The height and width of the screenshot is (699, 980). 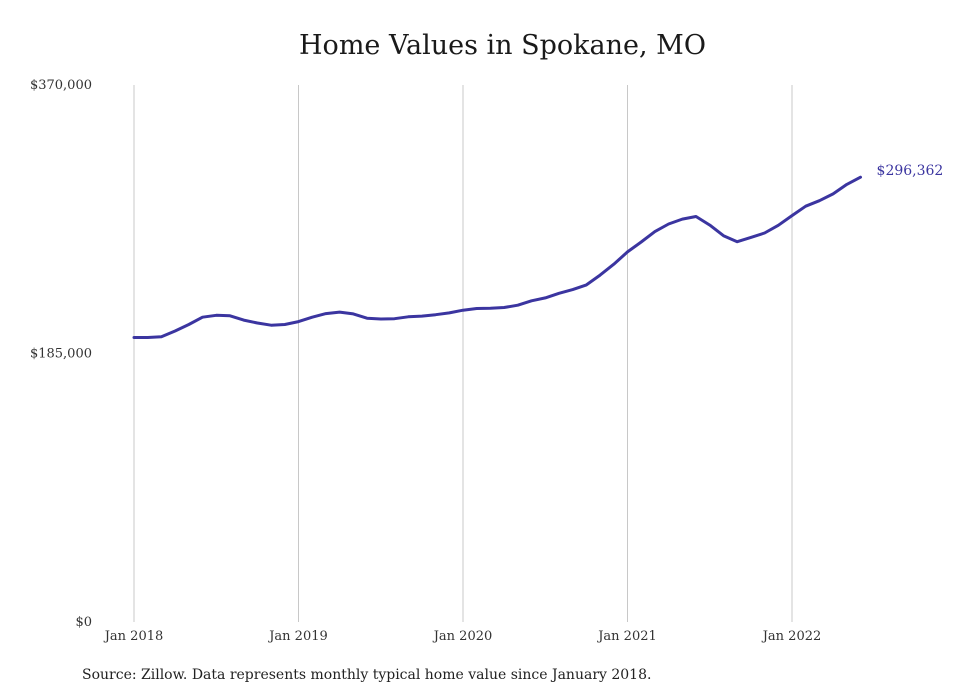 What do you see at coordinates (297, 636) in the screenshot?
I see `x-tick-label: Jan 2019` at bounding box center [297, 636].